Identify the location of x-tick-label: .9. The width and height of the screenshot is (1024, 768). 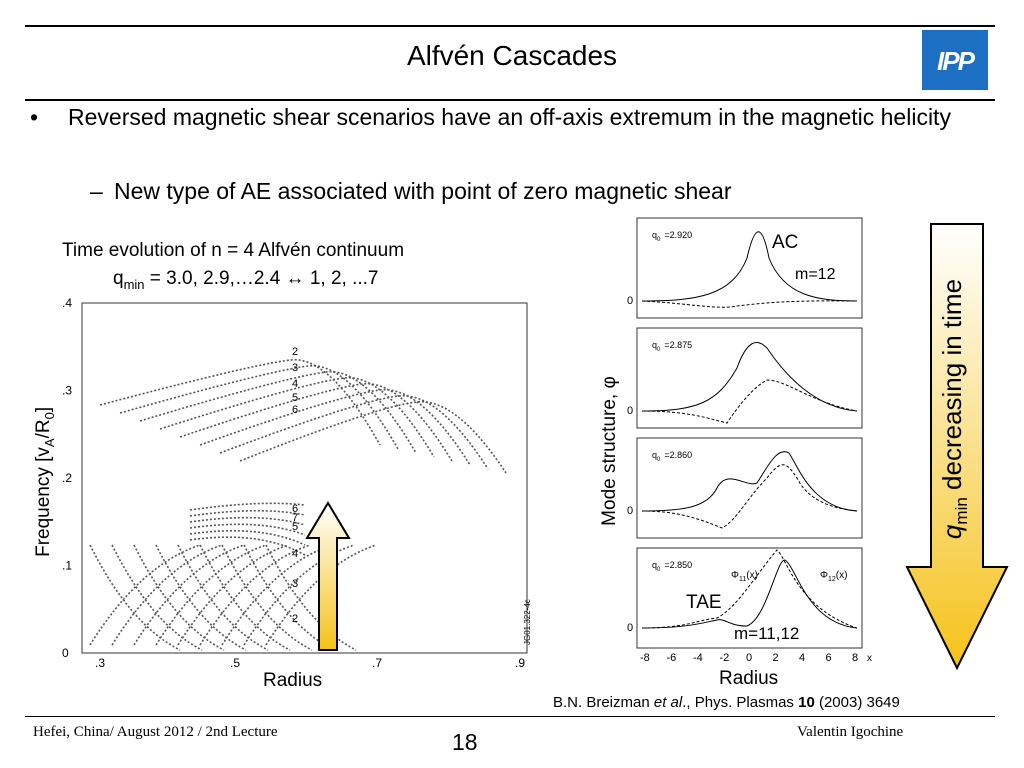
(520, 663).